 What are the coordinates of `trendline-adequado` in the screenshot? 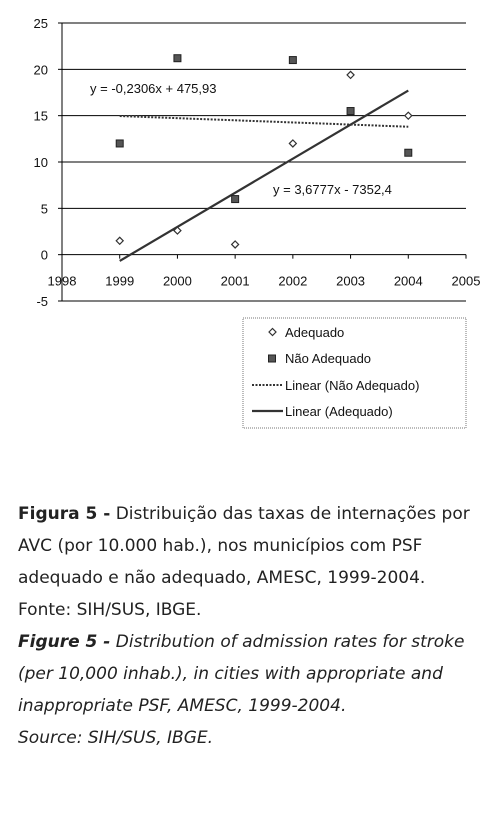 It's located at (264, 175).